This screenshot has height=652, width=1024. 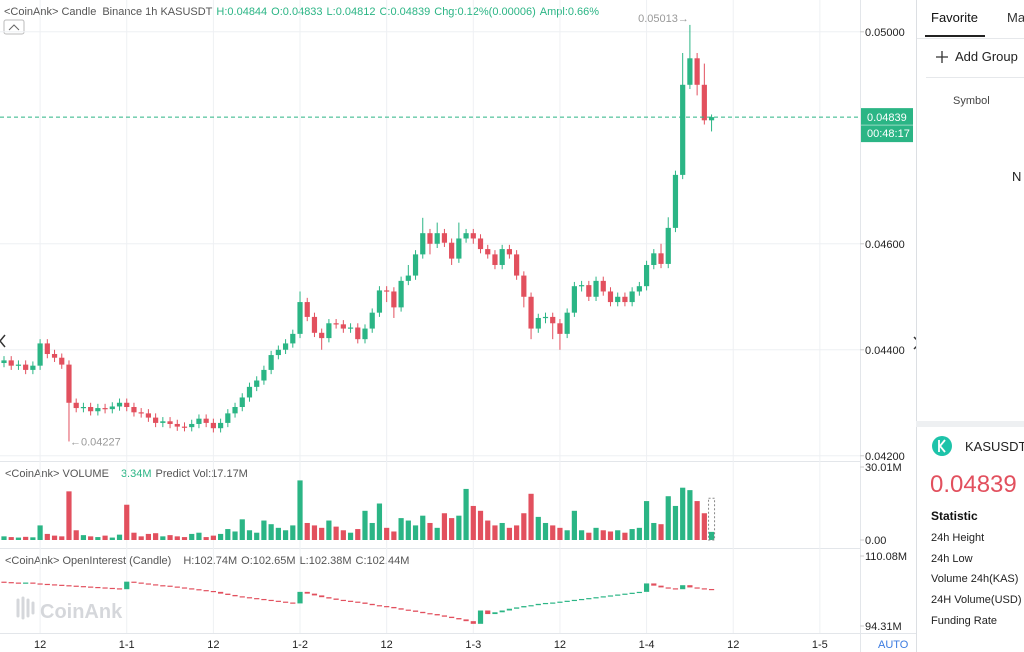 I want to click on oi-stat: H:102.74M, so click(x=210, y=561).